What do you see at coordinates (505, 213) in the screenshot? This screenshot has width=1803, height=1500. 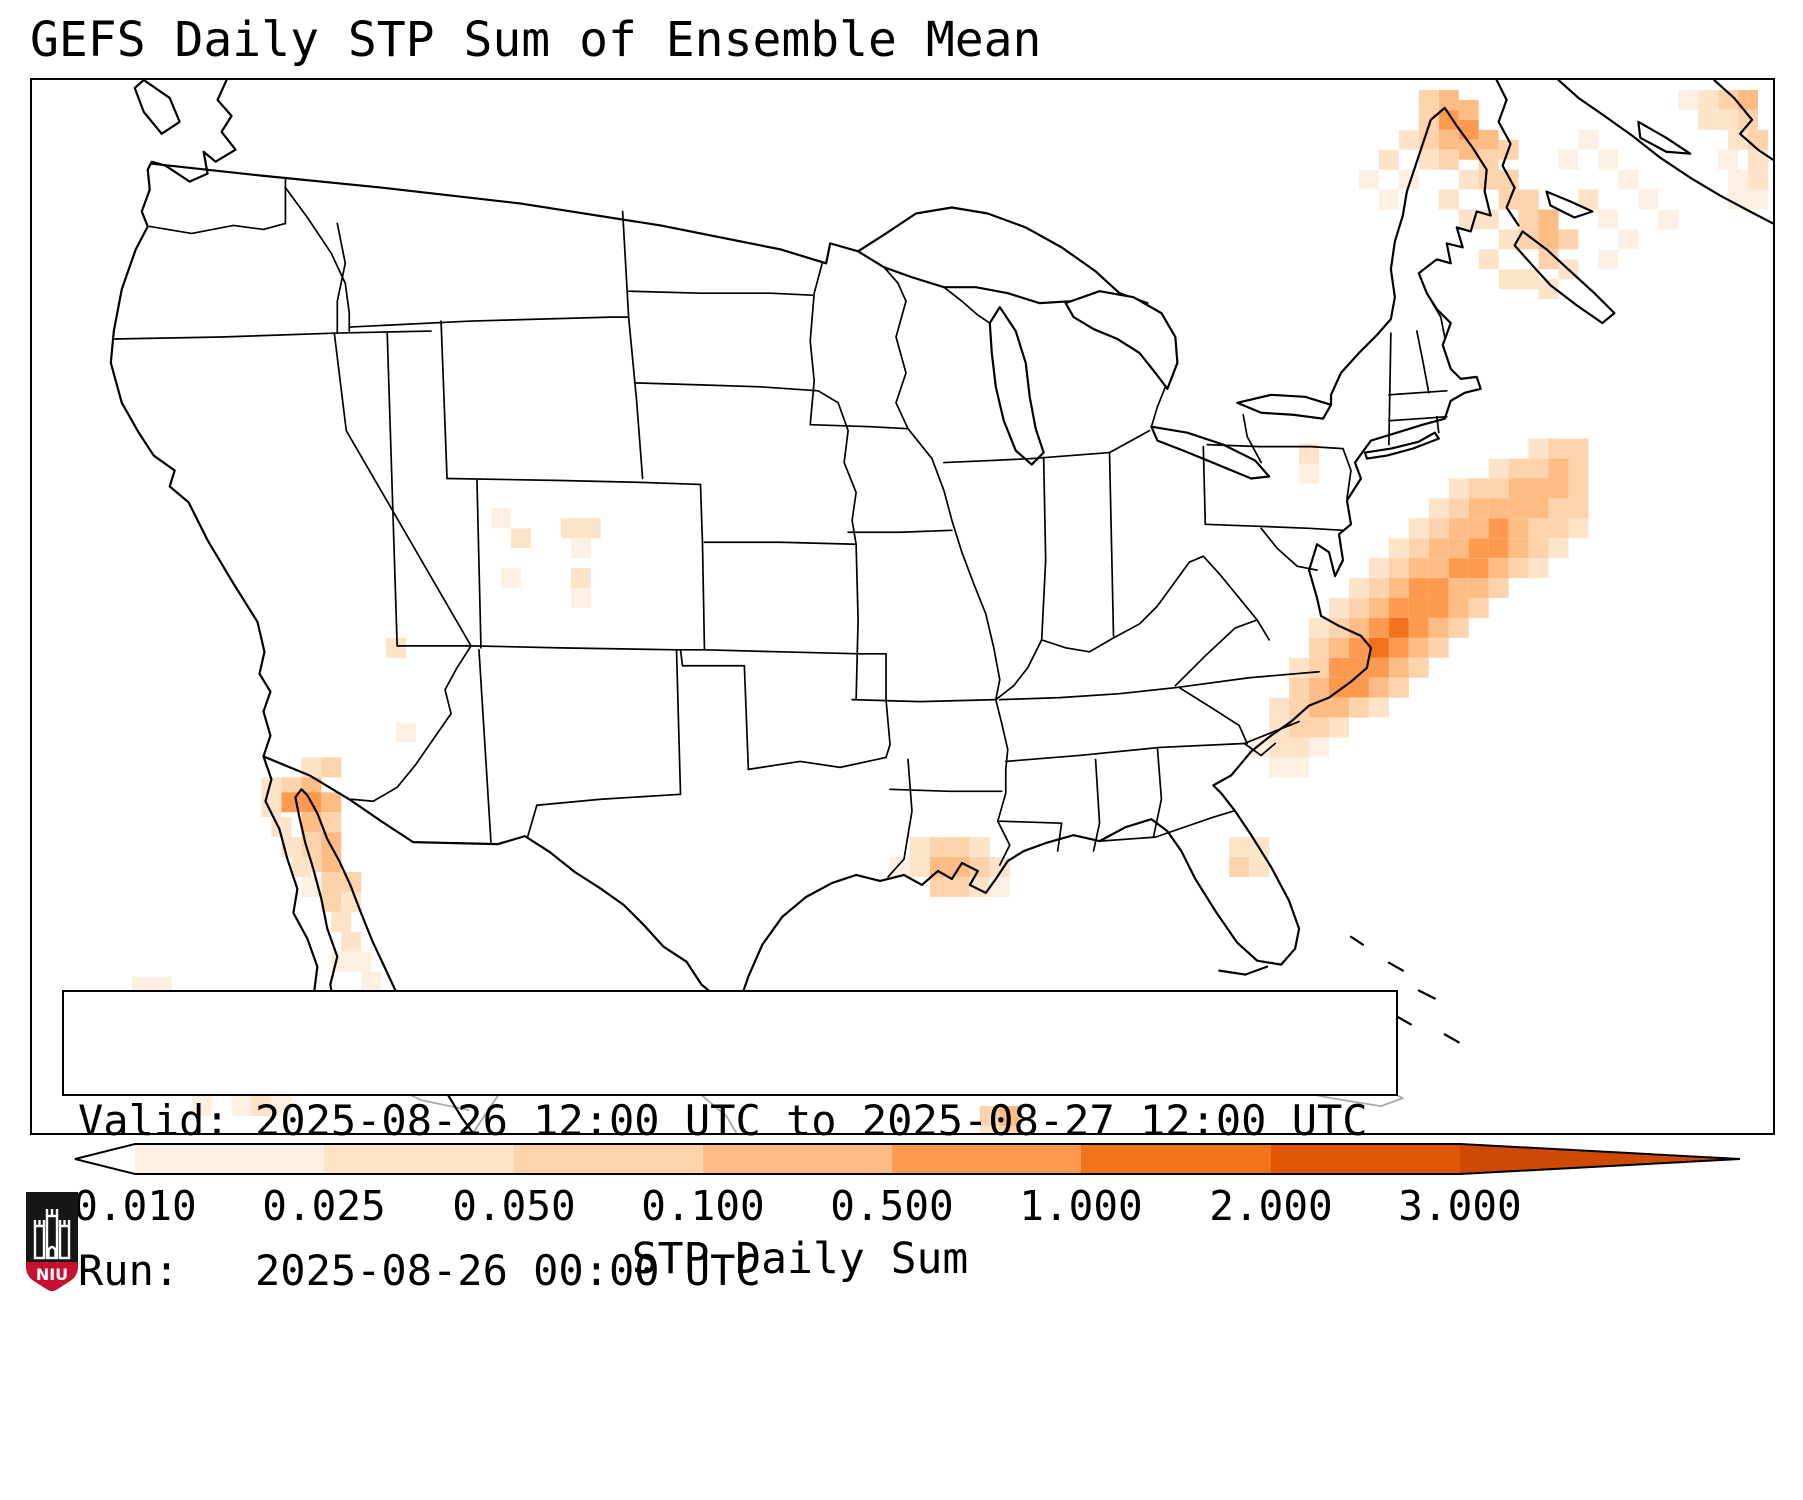 I see `us-canada-border` at bounding box center [505, 213].